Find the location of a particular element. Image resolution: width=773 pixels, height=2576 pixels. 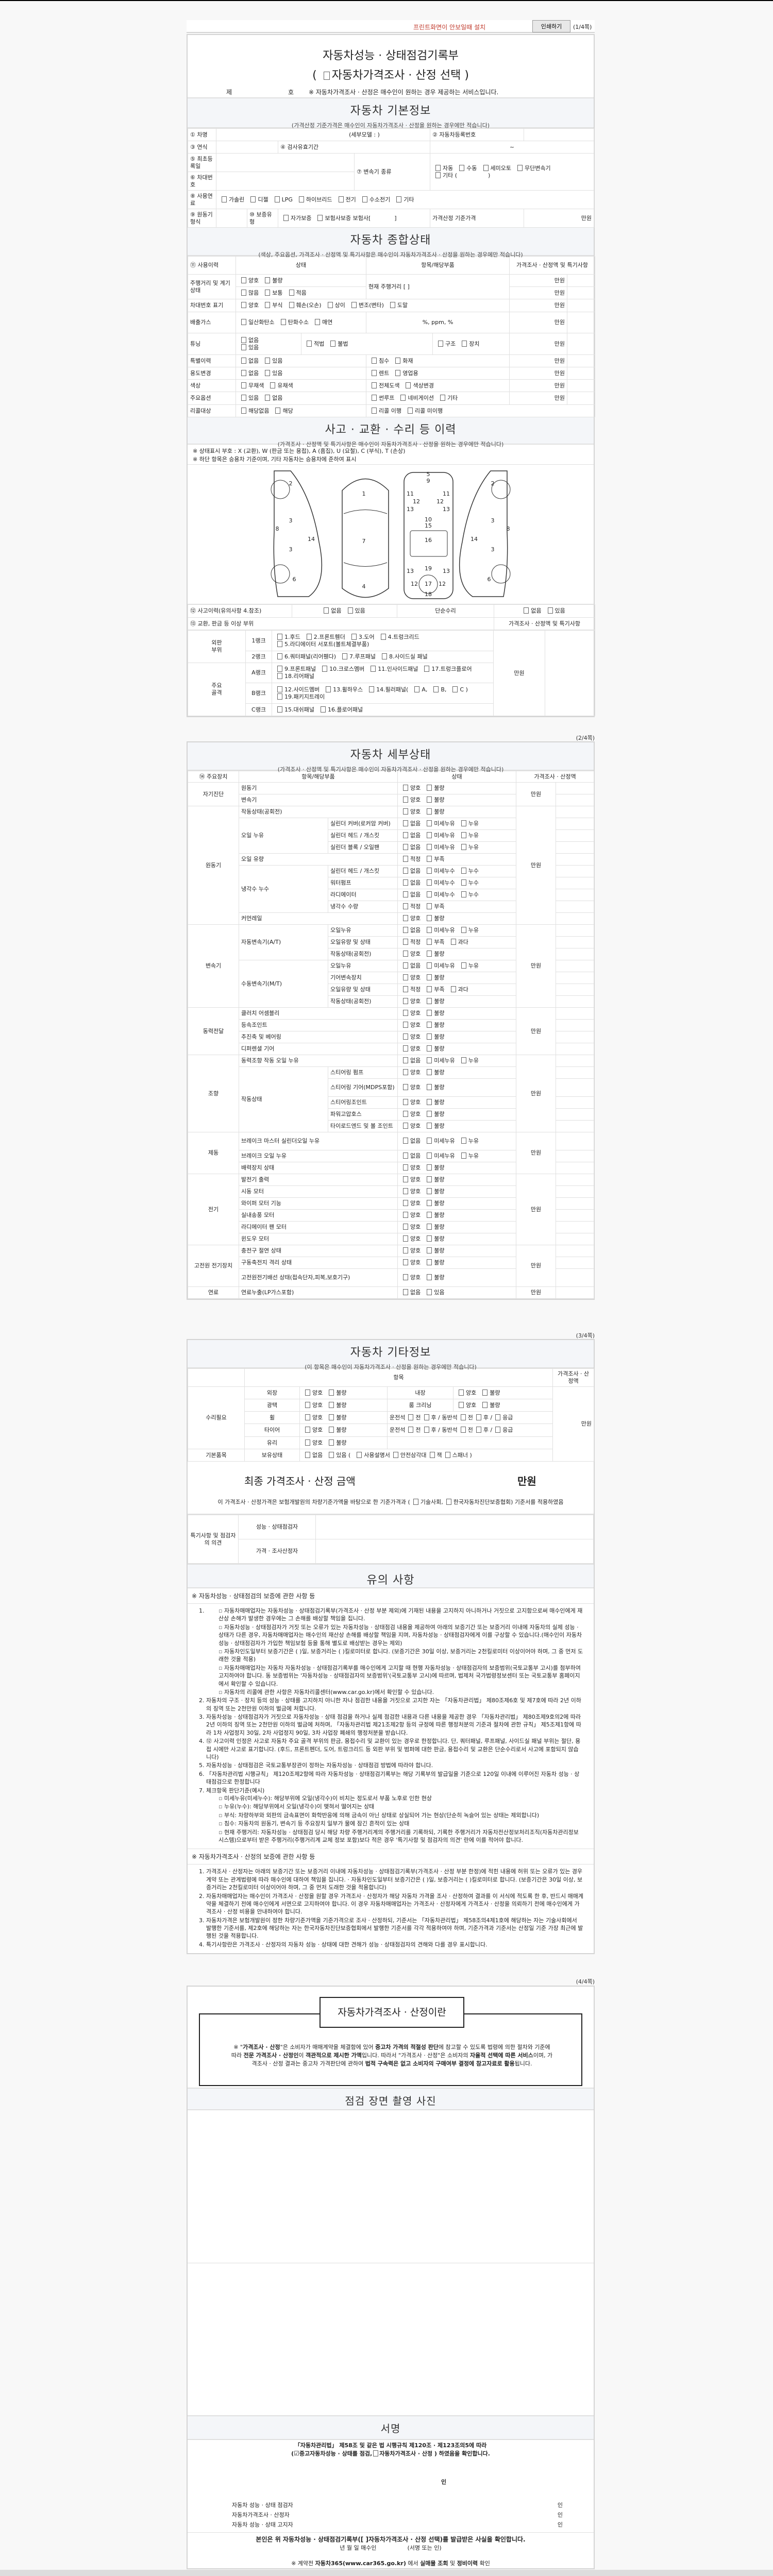

checkbox-option: 있음 is located at coordinates (248, 347).